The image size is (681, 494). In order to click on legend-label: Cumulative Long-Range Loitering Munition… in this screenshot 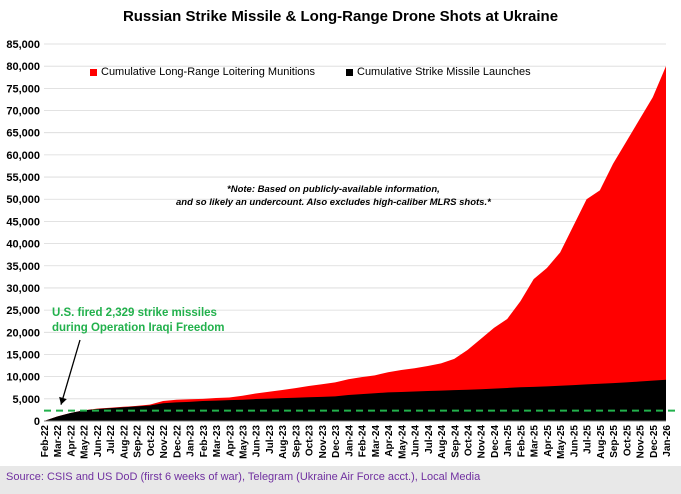, I will do `click(208, 72)`.